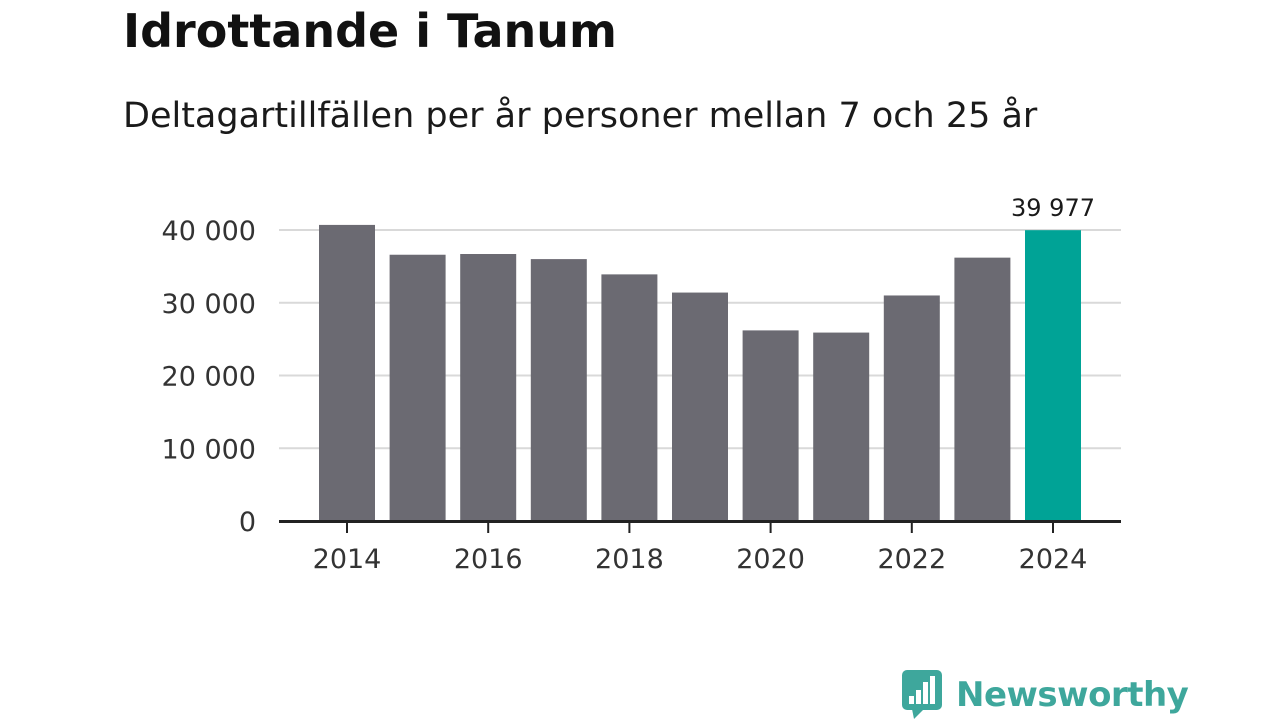  Describe the element at coordinates (209, 304) in the screenshot. I see `y-tick-label: 30 000` at that location.